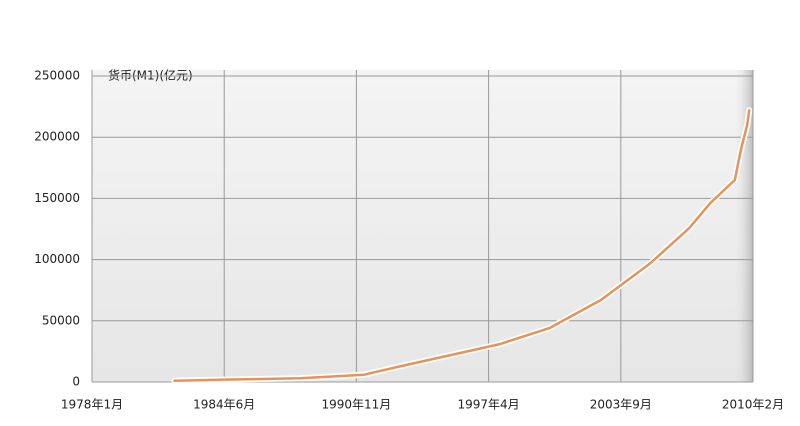  I want to click on y-tick-label: 100000, so click(57, 259).